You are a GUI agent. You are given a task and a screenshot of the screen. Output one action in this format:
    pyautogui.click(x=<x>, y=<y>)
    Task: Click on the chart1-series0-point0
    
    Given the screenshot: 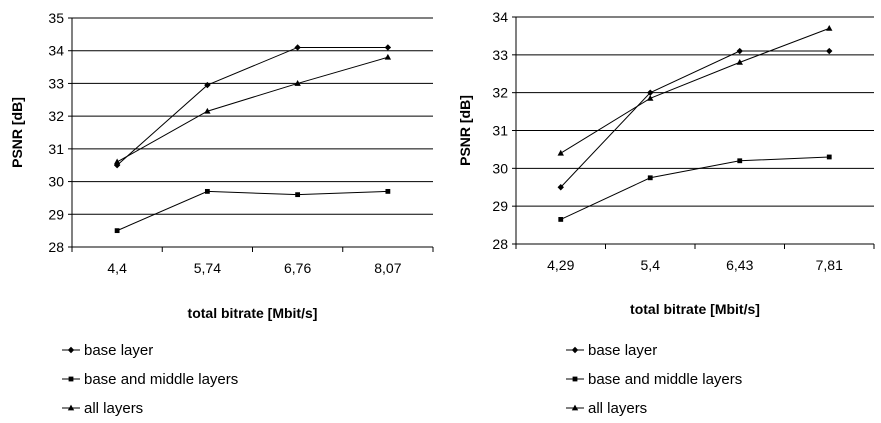 What is the action you would take?
    pyautogui.click(x=560, y=187)
    